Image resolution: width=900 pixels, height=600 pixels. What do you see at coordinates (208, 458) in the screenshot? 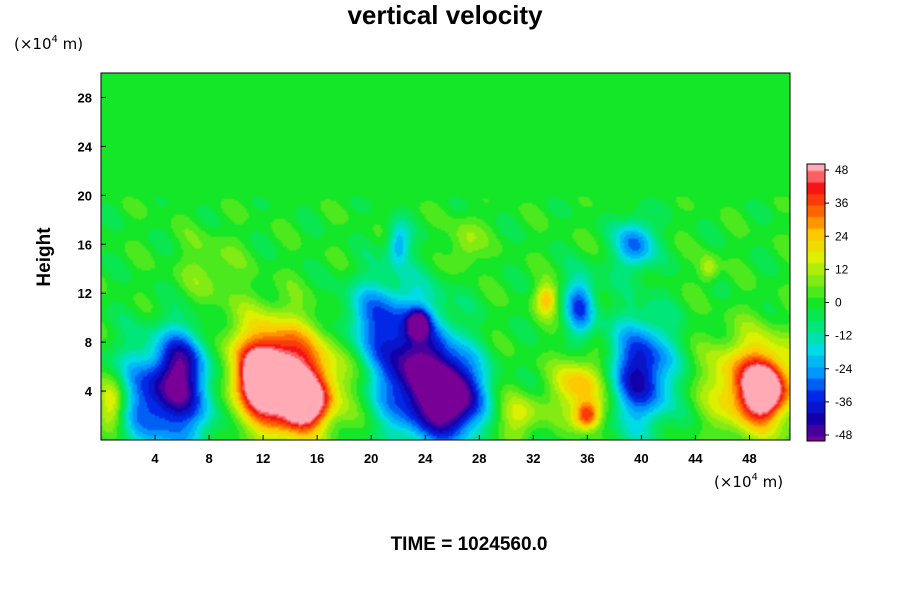
I see `x-tick-label: 8` at bounding box center [208, 458].